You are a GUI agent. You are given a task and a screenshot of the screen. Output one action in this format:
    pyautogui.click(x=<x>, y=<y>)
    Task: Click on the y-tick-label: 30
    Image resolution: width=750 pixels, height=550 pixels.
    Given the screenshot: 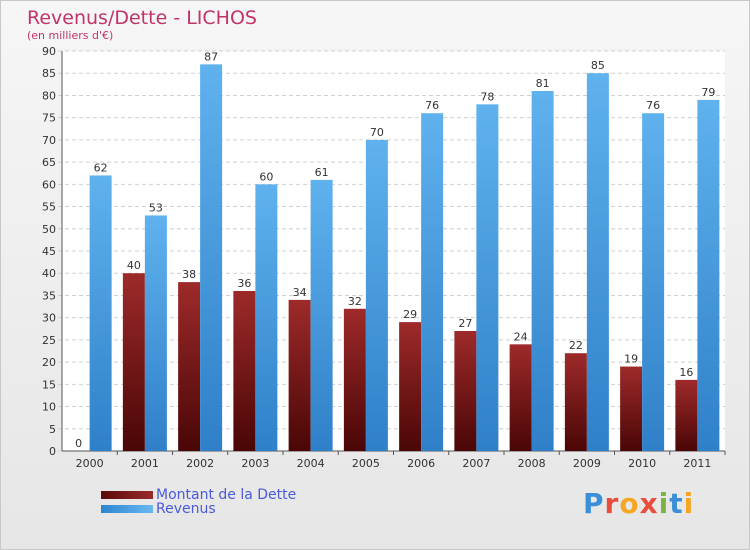 What is the action you would take?
    pyautogui.click(x=49, y=318)
    